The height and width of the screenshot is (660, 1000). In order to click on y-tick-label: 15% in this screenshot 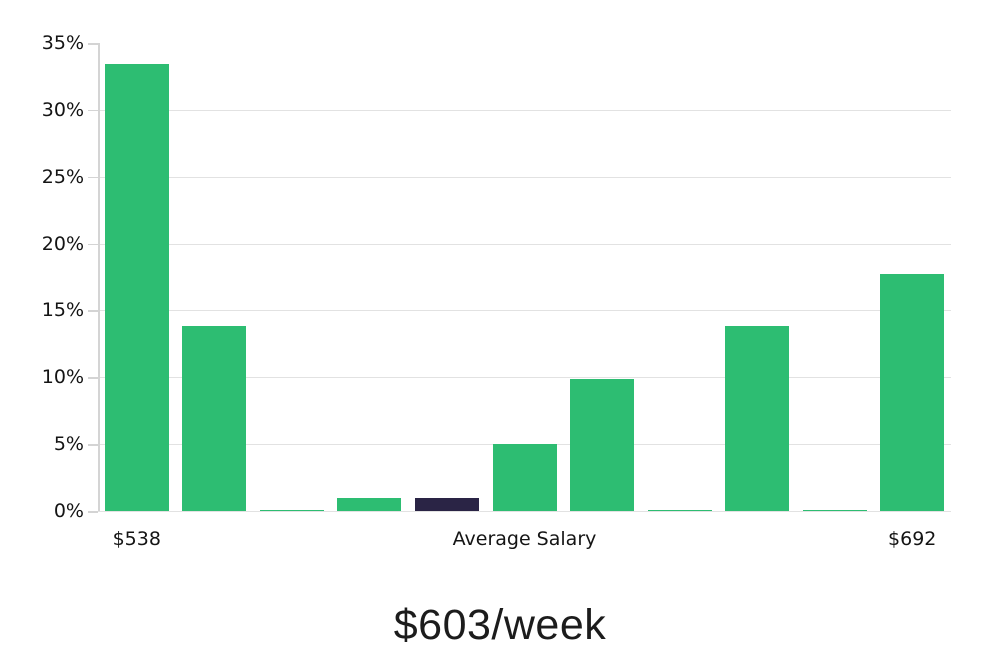, I will do `click(62, 310)`.